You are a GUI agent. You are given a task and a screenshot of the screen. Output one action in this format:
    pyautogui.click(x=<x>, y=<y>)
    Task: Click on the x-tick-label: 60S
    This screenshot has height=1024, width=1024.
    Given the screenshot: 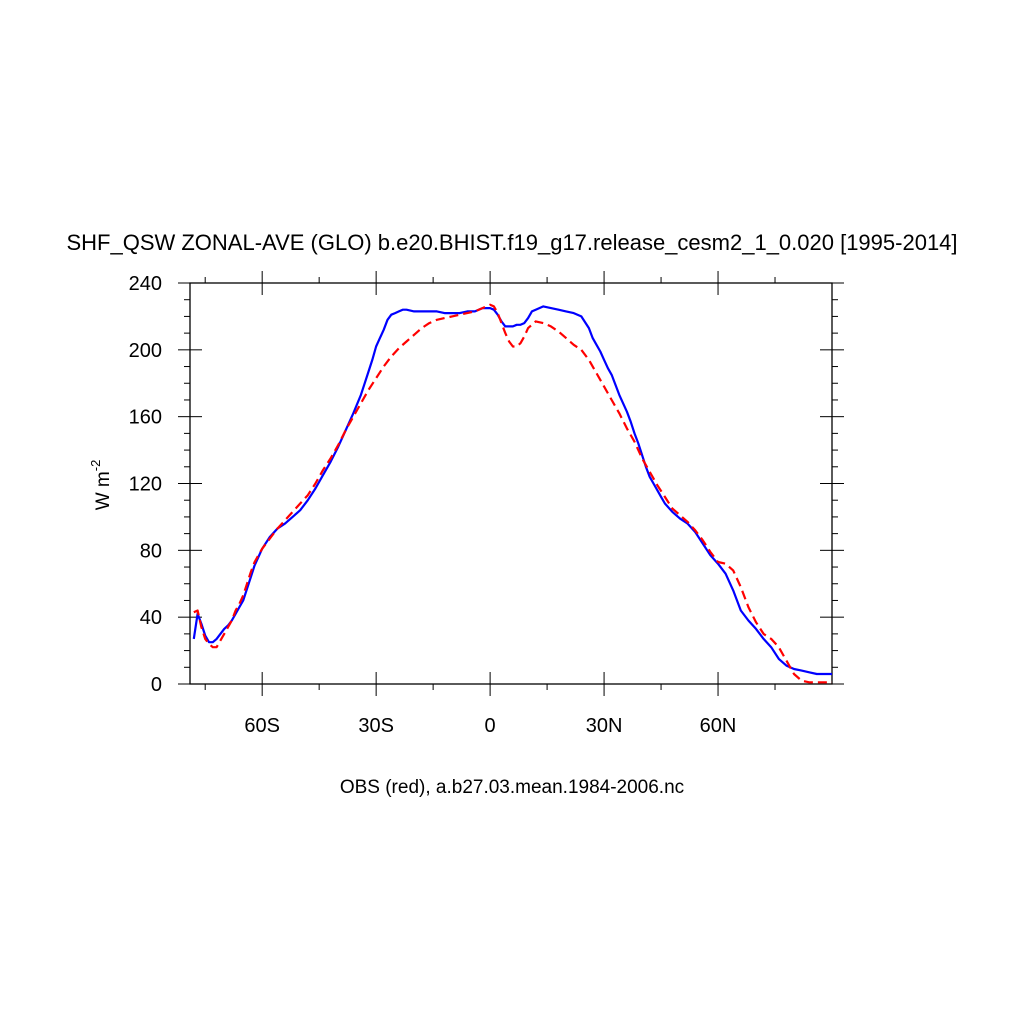 What is the action you would take?
    pyautogui.click(x=262, y=726)
    